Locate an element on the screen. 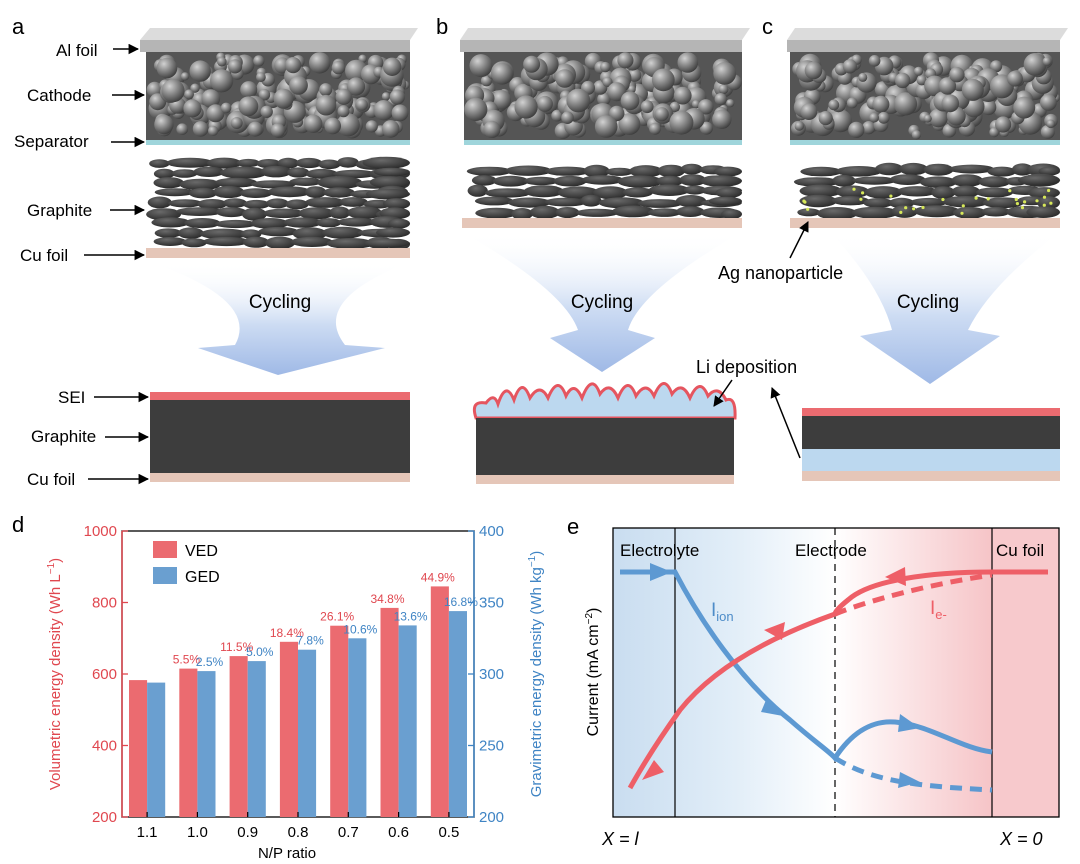 The width and height of the screenshot is (1080, 864). al-foil-top-b is located at coordinates (605, 34).